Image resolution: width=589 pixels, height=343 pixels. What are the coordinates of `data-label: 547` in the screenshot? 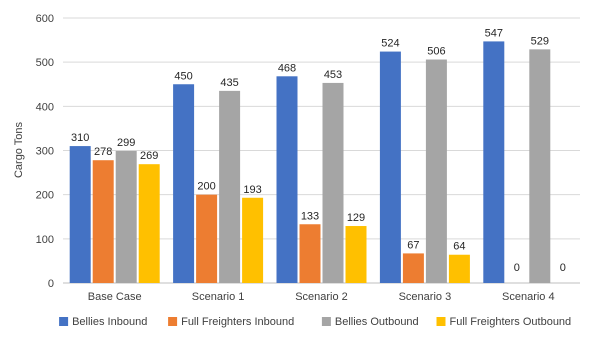 It's located at (494, 33).